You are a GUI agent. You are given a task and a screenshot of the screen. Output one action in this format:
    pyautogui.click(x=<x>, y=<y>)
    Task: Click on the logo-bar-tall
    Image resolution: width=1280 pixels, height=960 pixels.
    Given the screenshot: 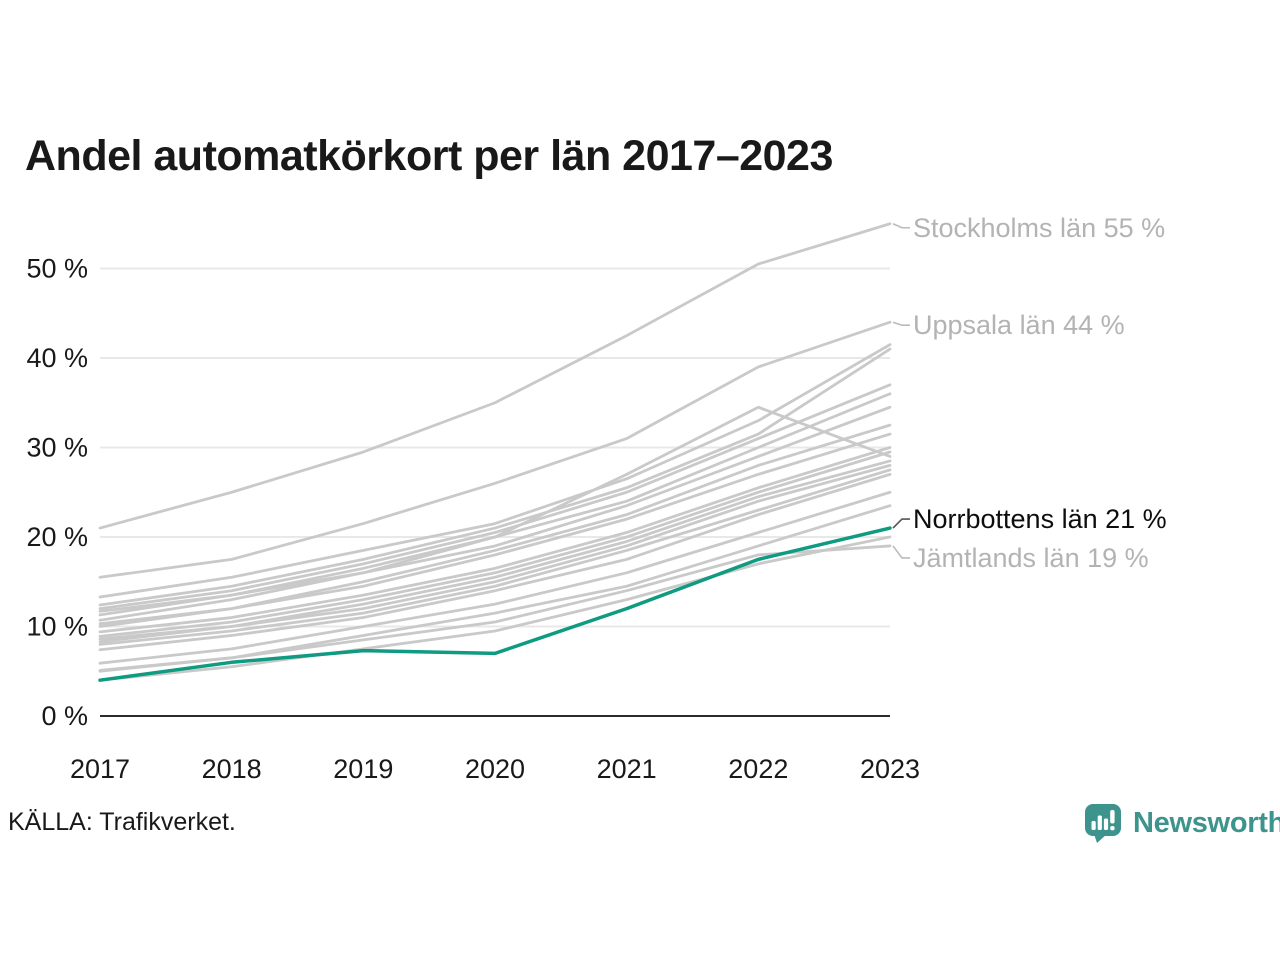 What is the action you would take?
    pyautogui.click(x=1099, y=822)
    